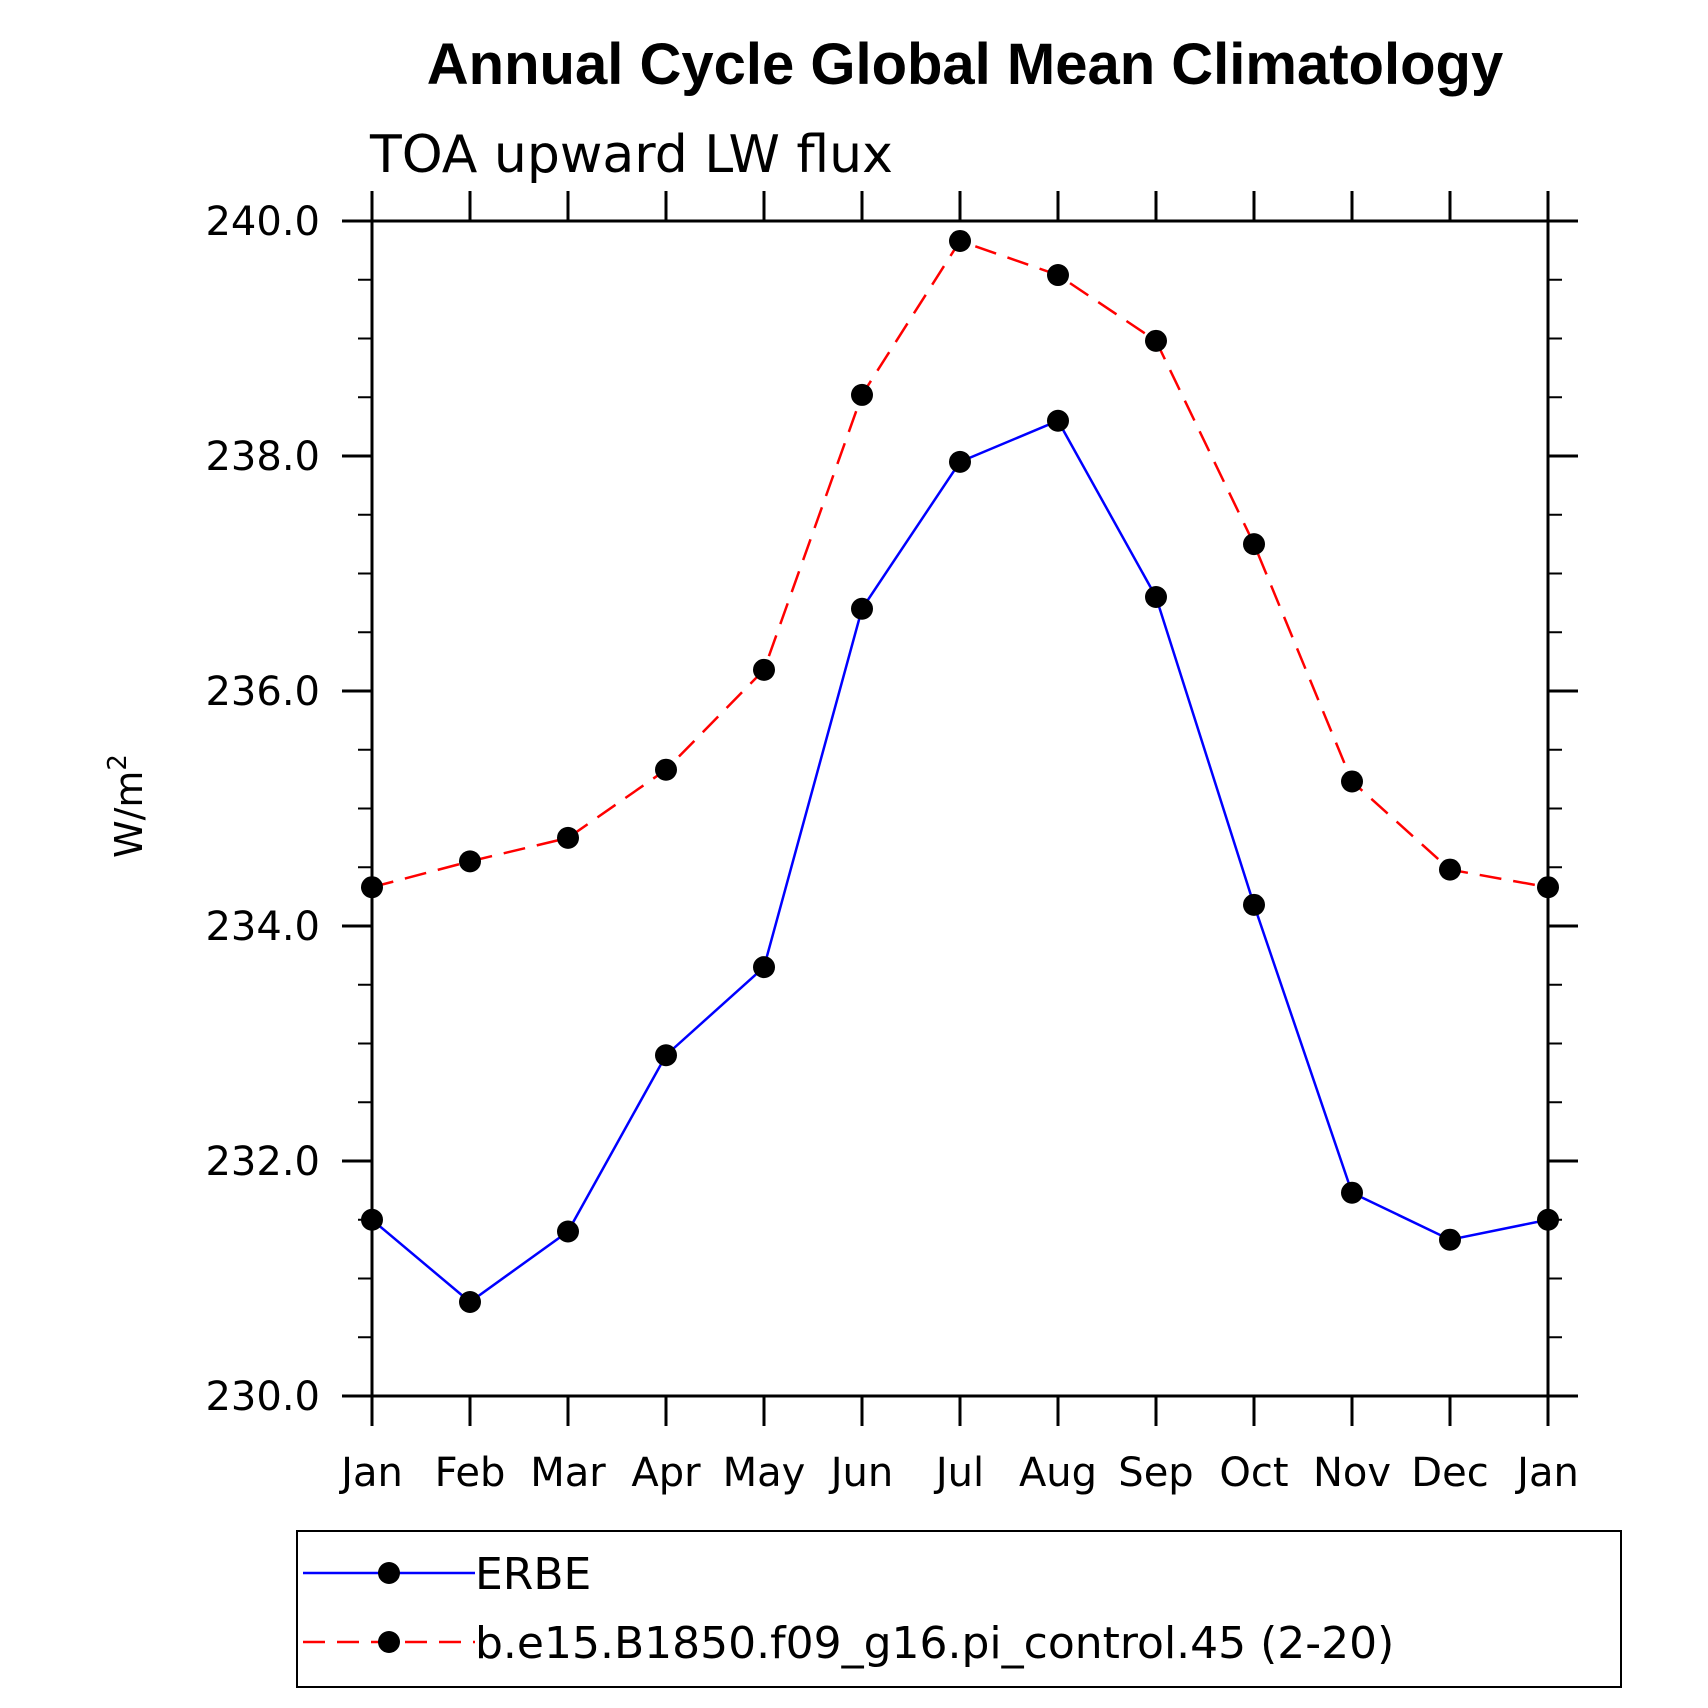  I want to click on y-tick-label: 230.0, so click(262, 1397).